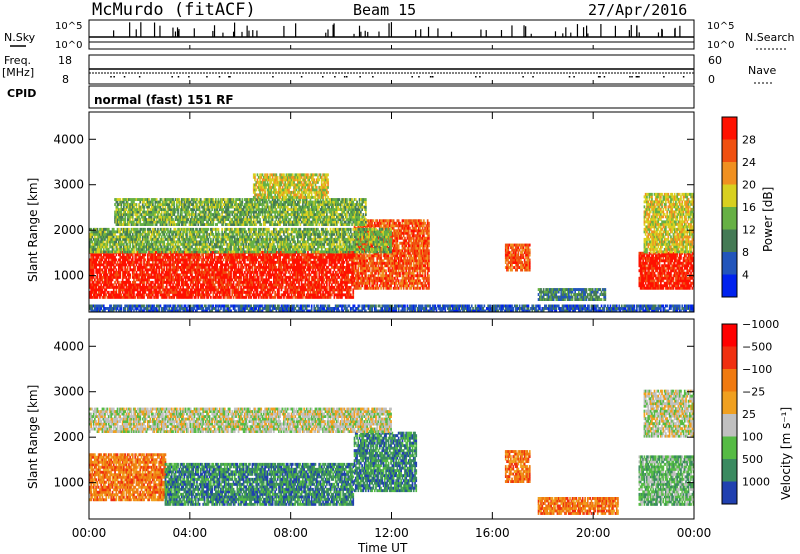 The width and height of the screenshot is (800, 554). I want to click on nsky-label: N.Sky, so click(20, 37).